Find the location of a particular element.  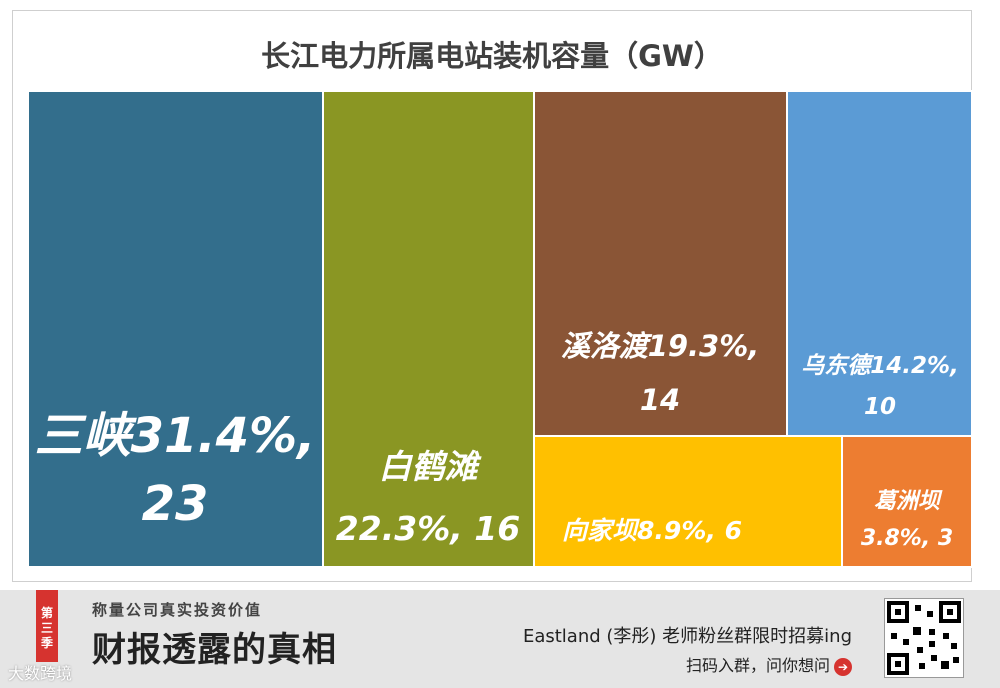

footer-banner is located at coordinates (500, 639).